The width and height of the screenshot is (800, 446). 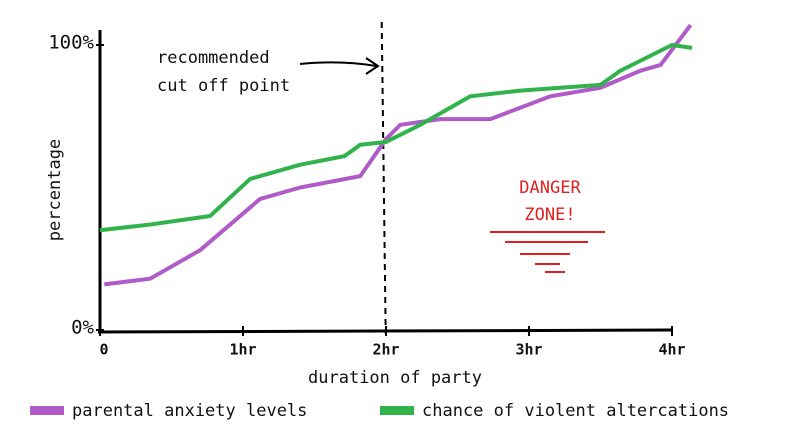 I want to click on annotation: DANGER, so click(x=550, y=188).